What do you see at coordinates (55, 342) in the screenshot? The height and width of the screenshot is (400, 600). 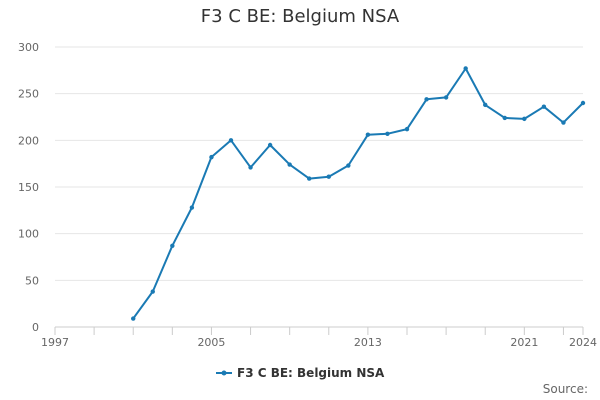 I see `x-tick-label: 1997` at bounding box center [55, 342].